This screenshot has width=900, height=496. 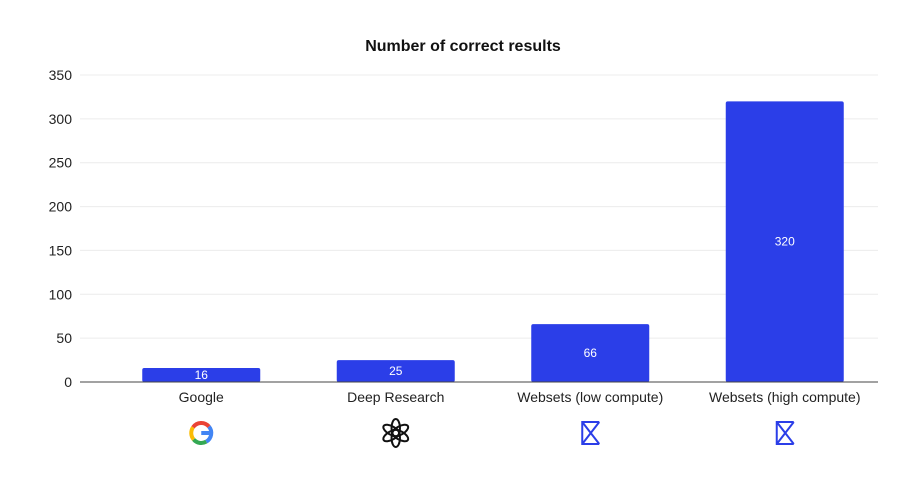 I want to click on data-label: 25, so click(x=396, y=371).